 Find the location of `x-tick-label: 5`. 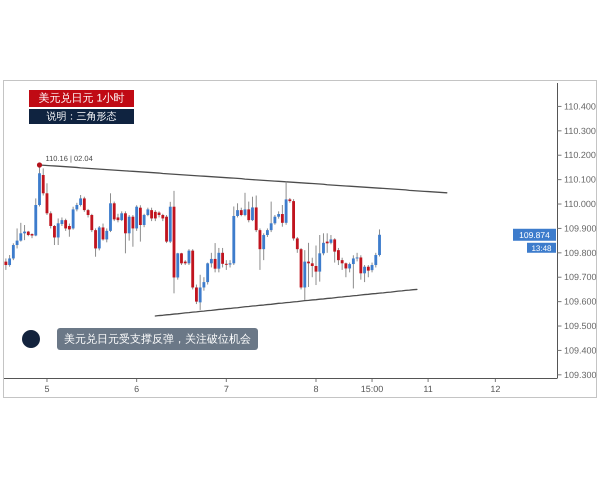

x-tick-label: 5 is located at coordinates (47, 389).